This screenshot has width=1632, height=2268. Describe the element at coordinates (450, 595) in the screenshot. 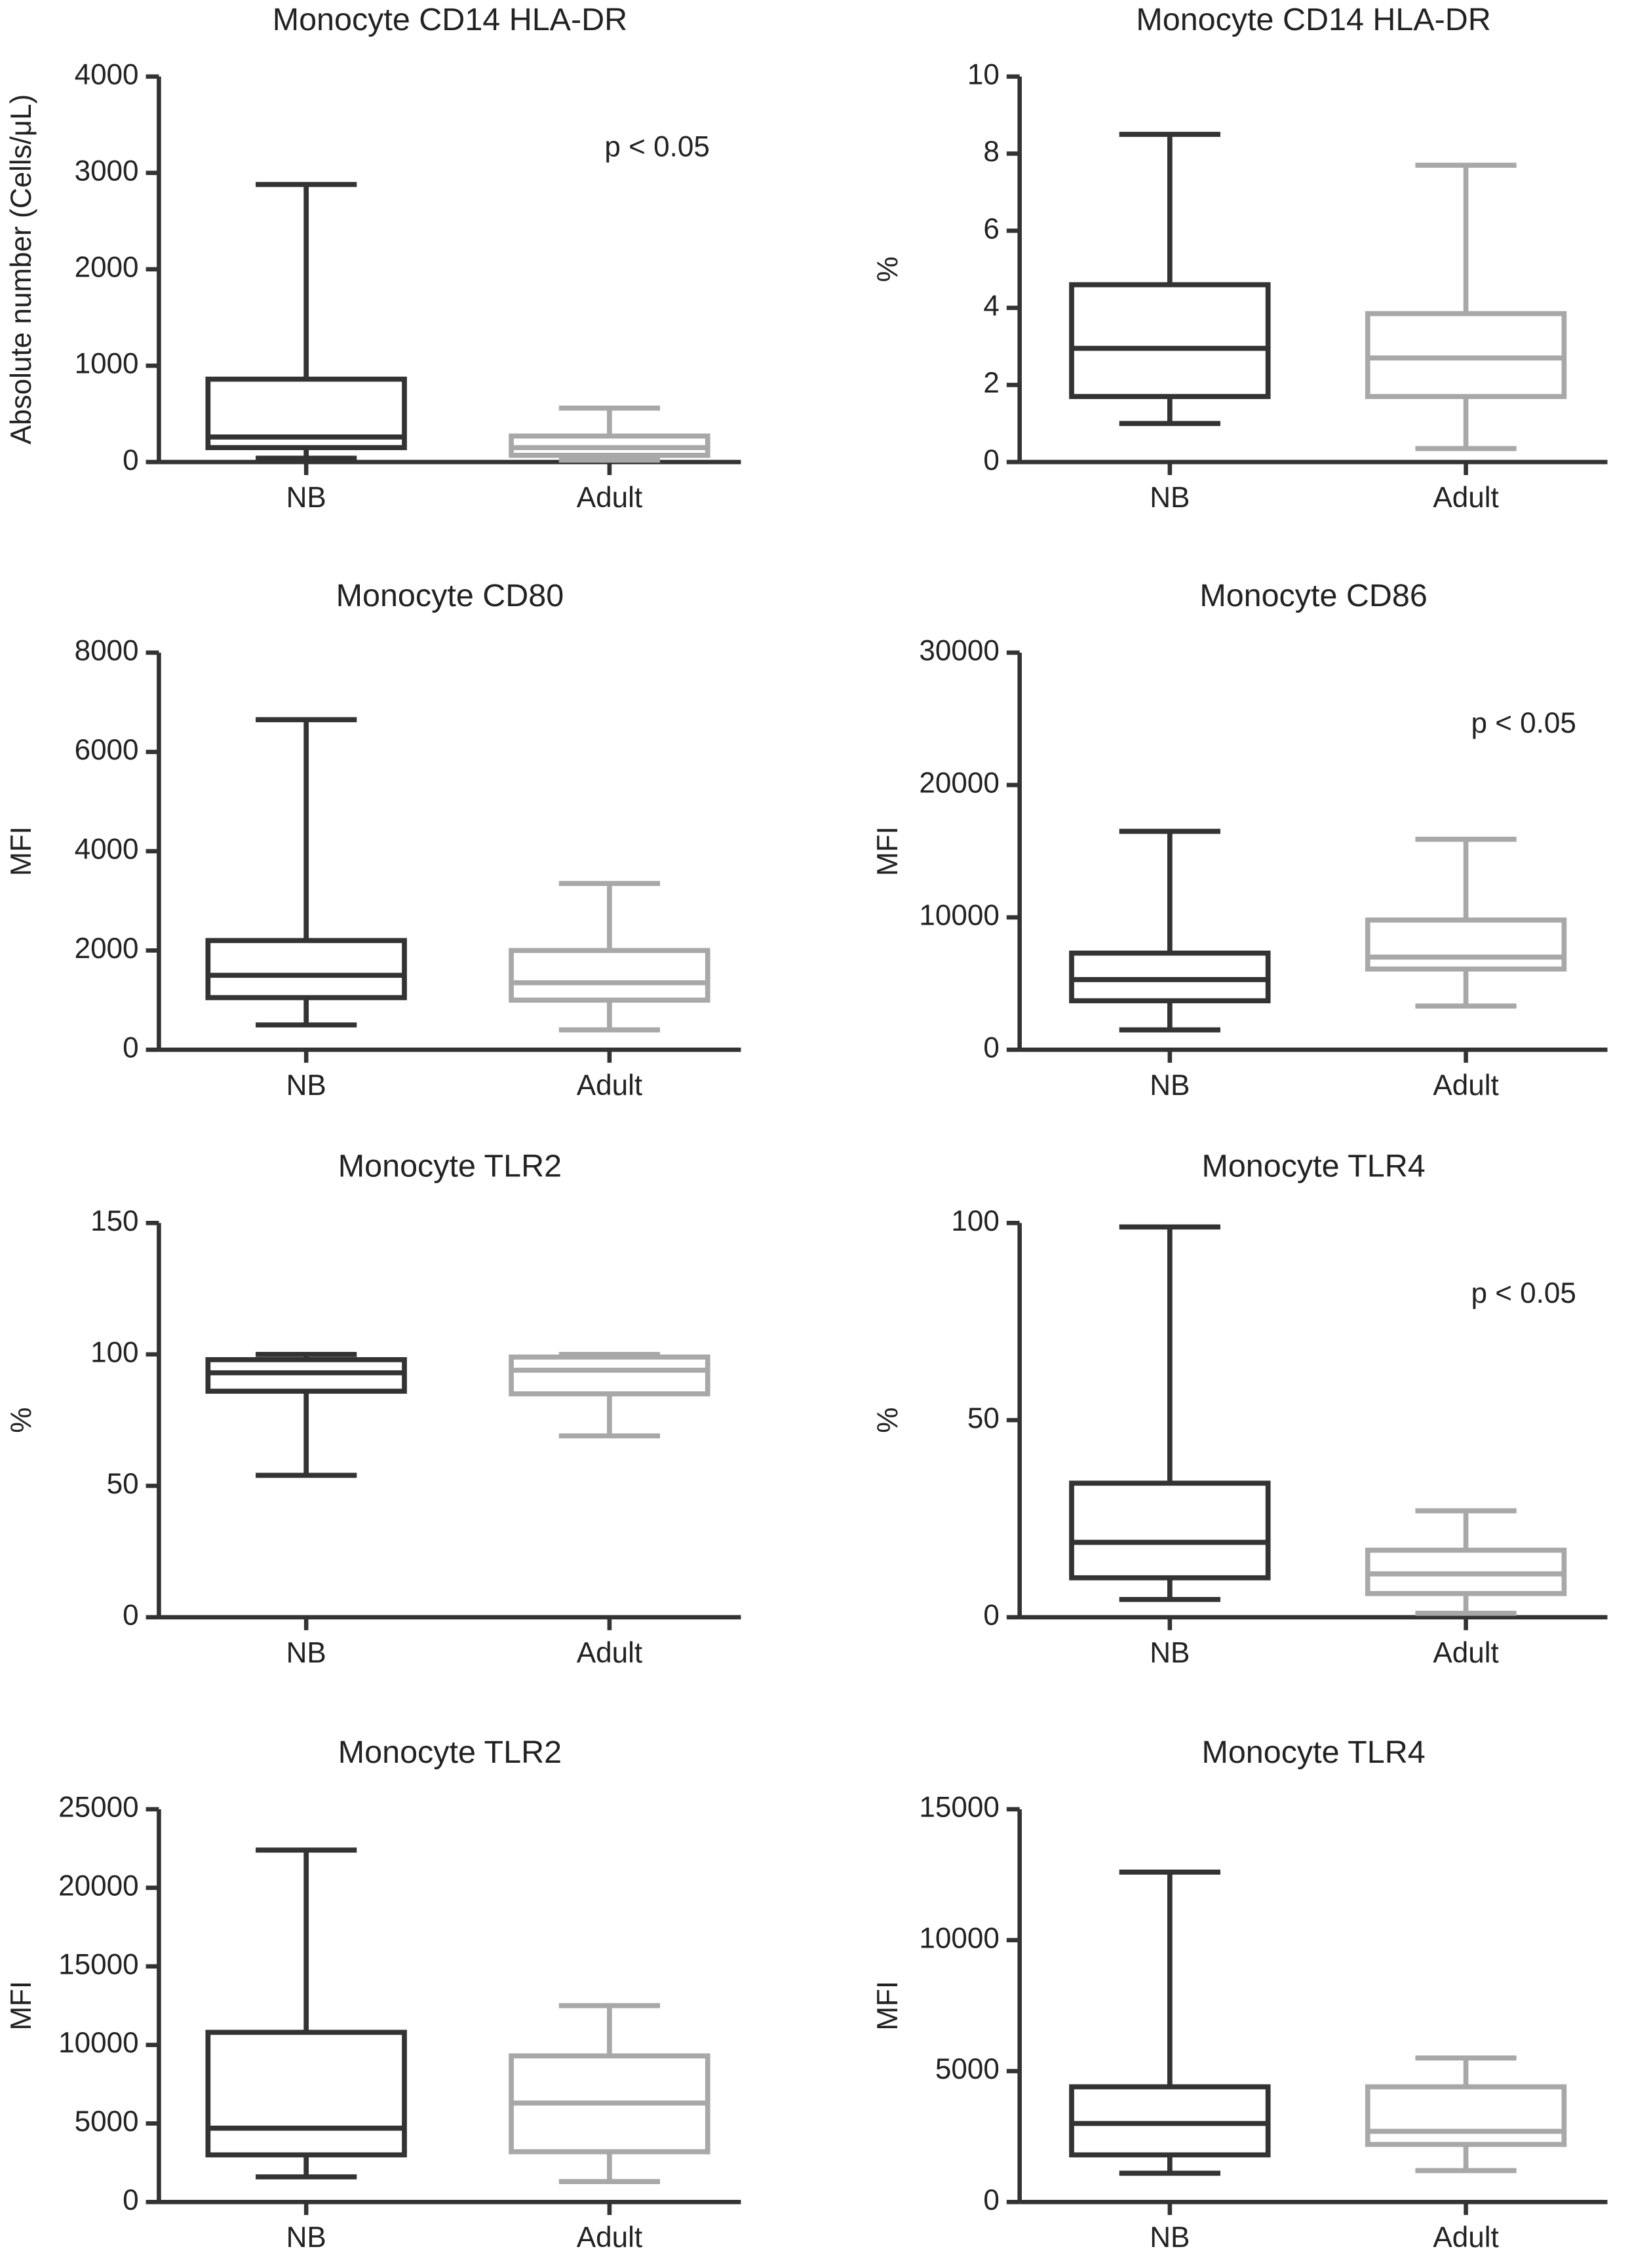

I see `chart-title: Monocyte CD80` at that location.